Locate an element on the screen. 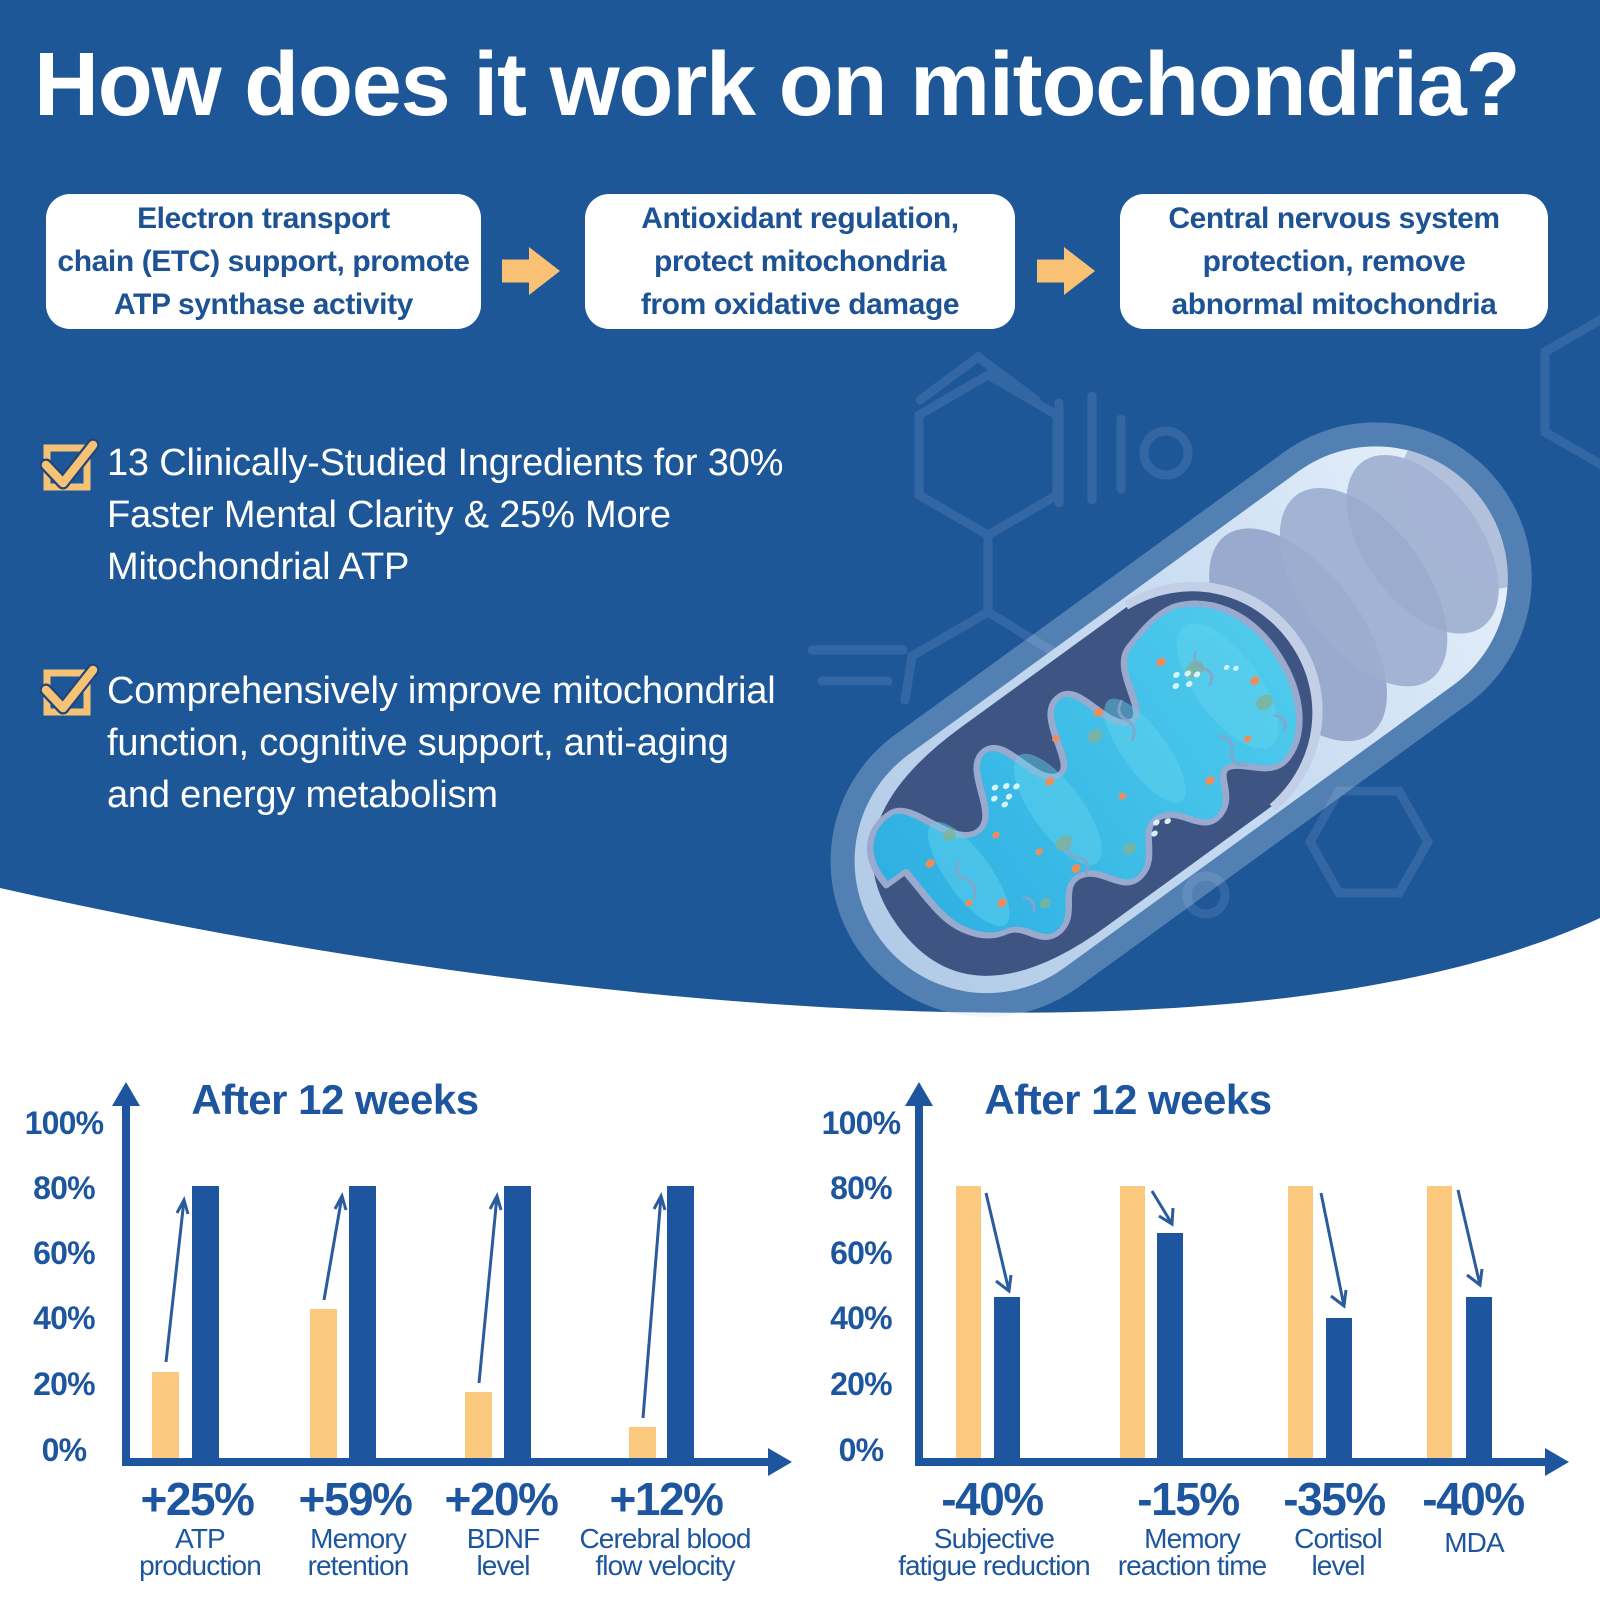  svg-text: flow velocity is located at coordinates (665, 1565).